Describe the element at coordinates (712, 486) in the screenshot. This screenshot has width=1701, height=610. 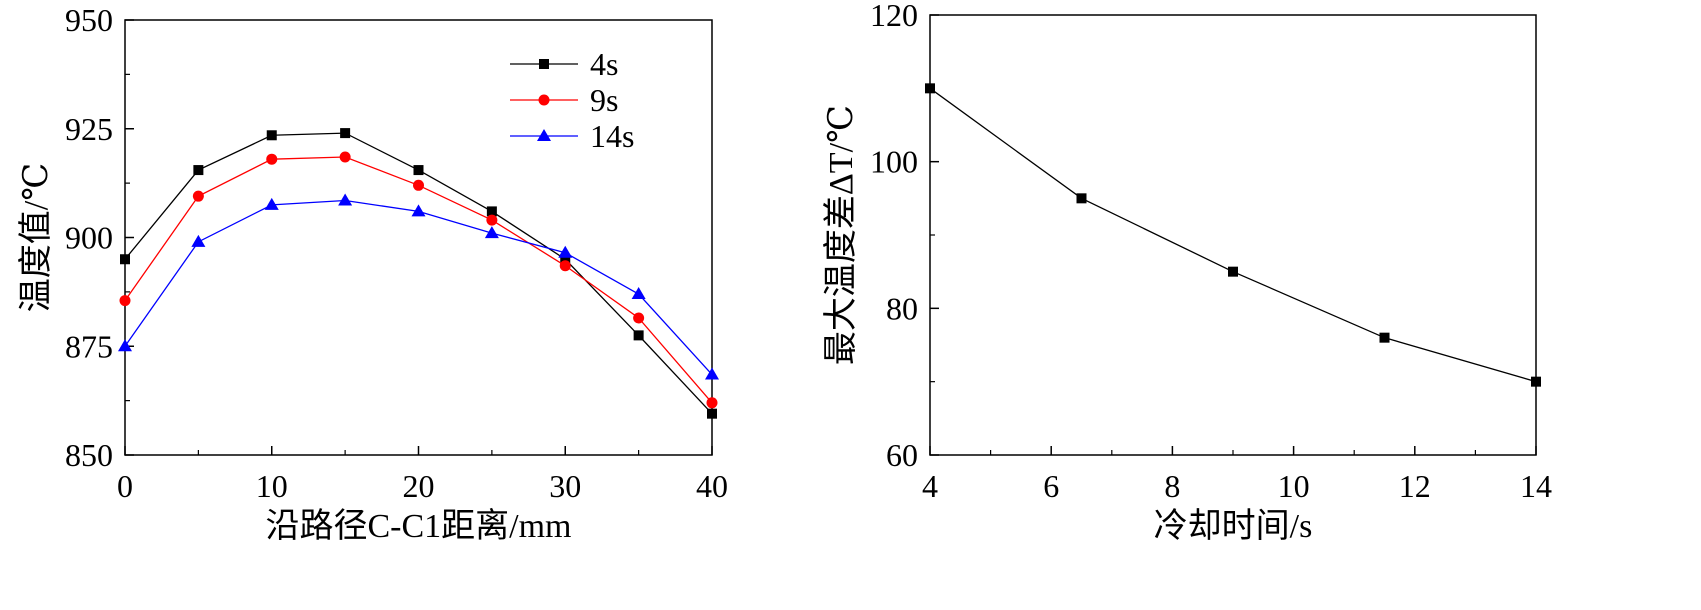
I see `x-tick-label: 40` at that location.